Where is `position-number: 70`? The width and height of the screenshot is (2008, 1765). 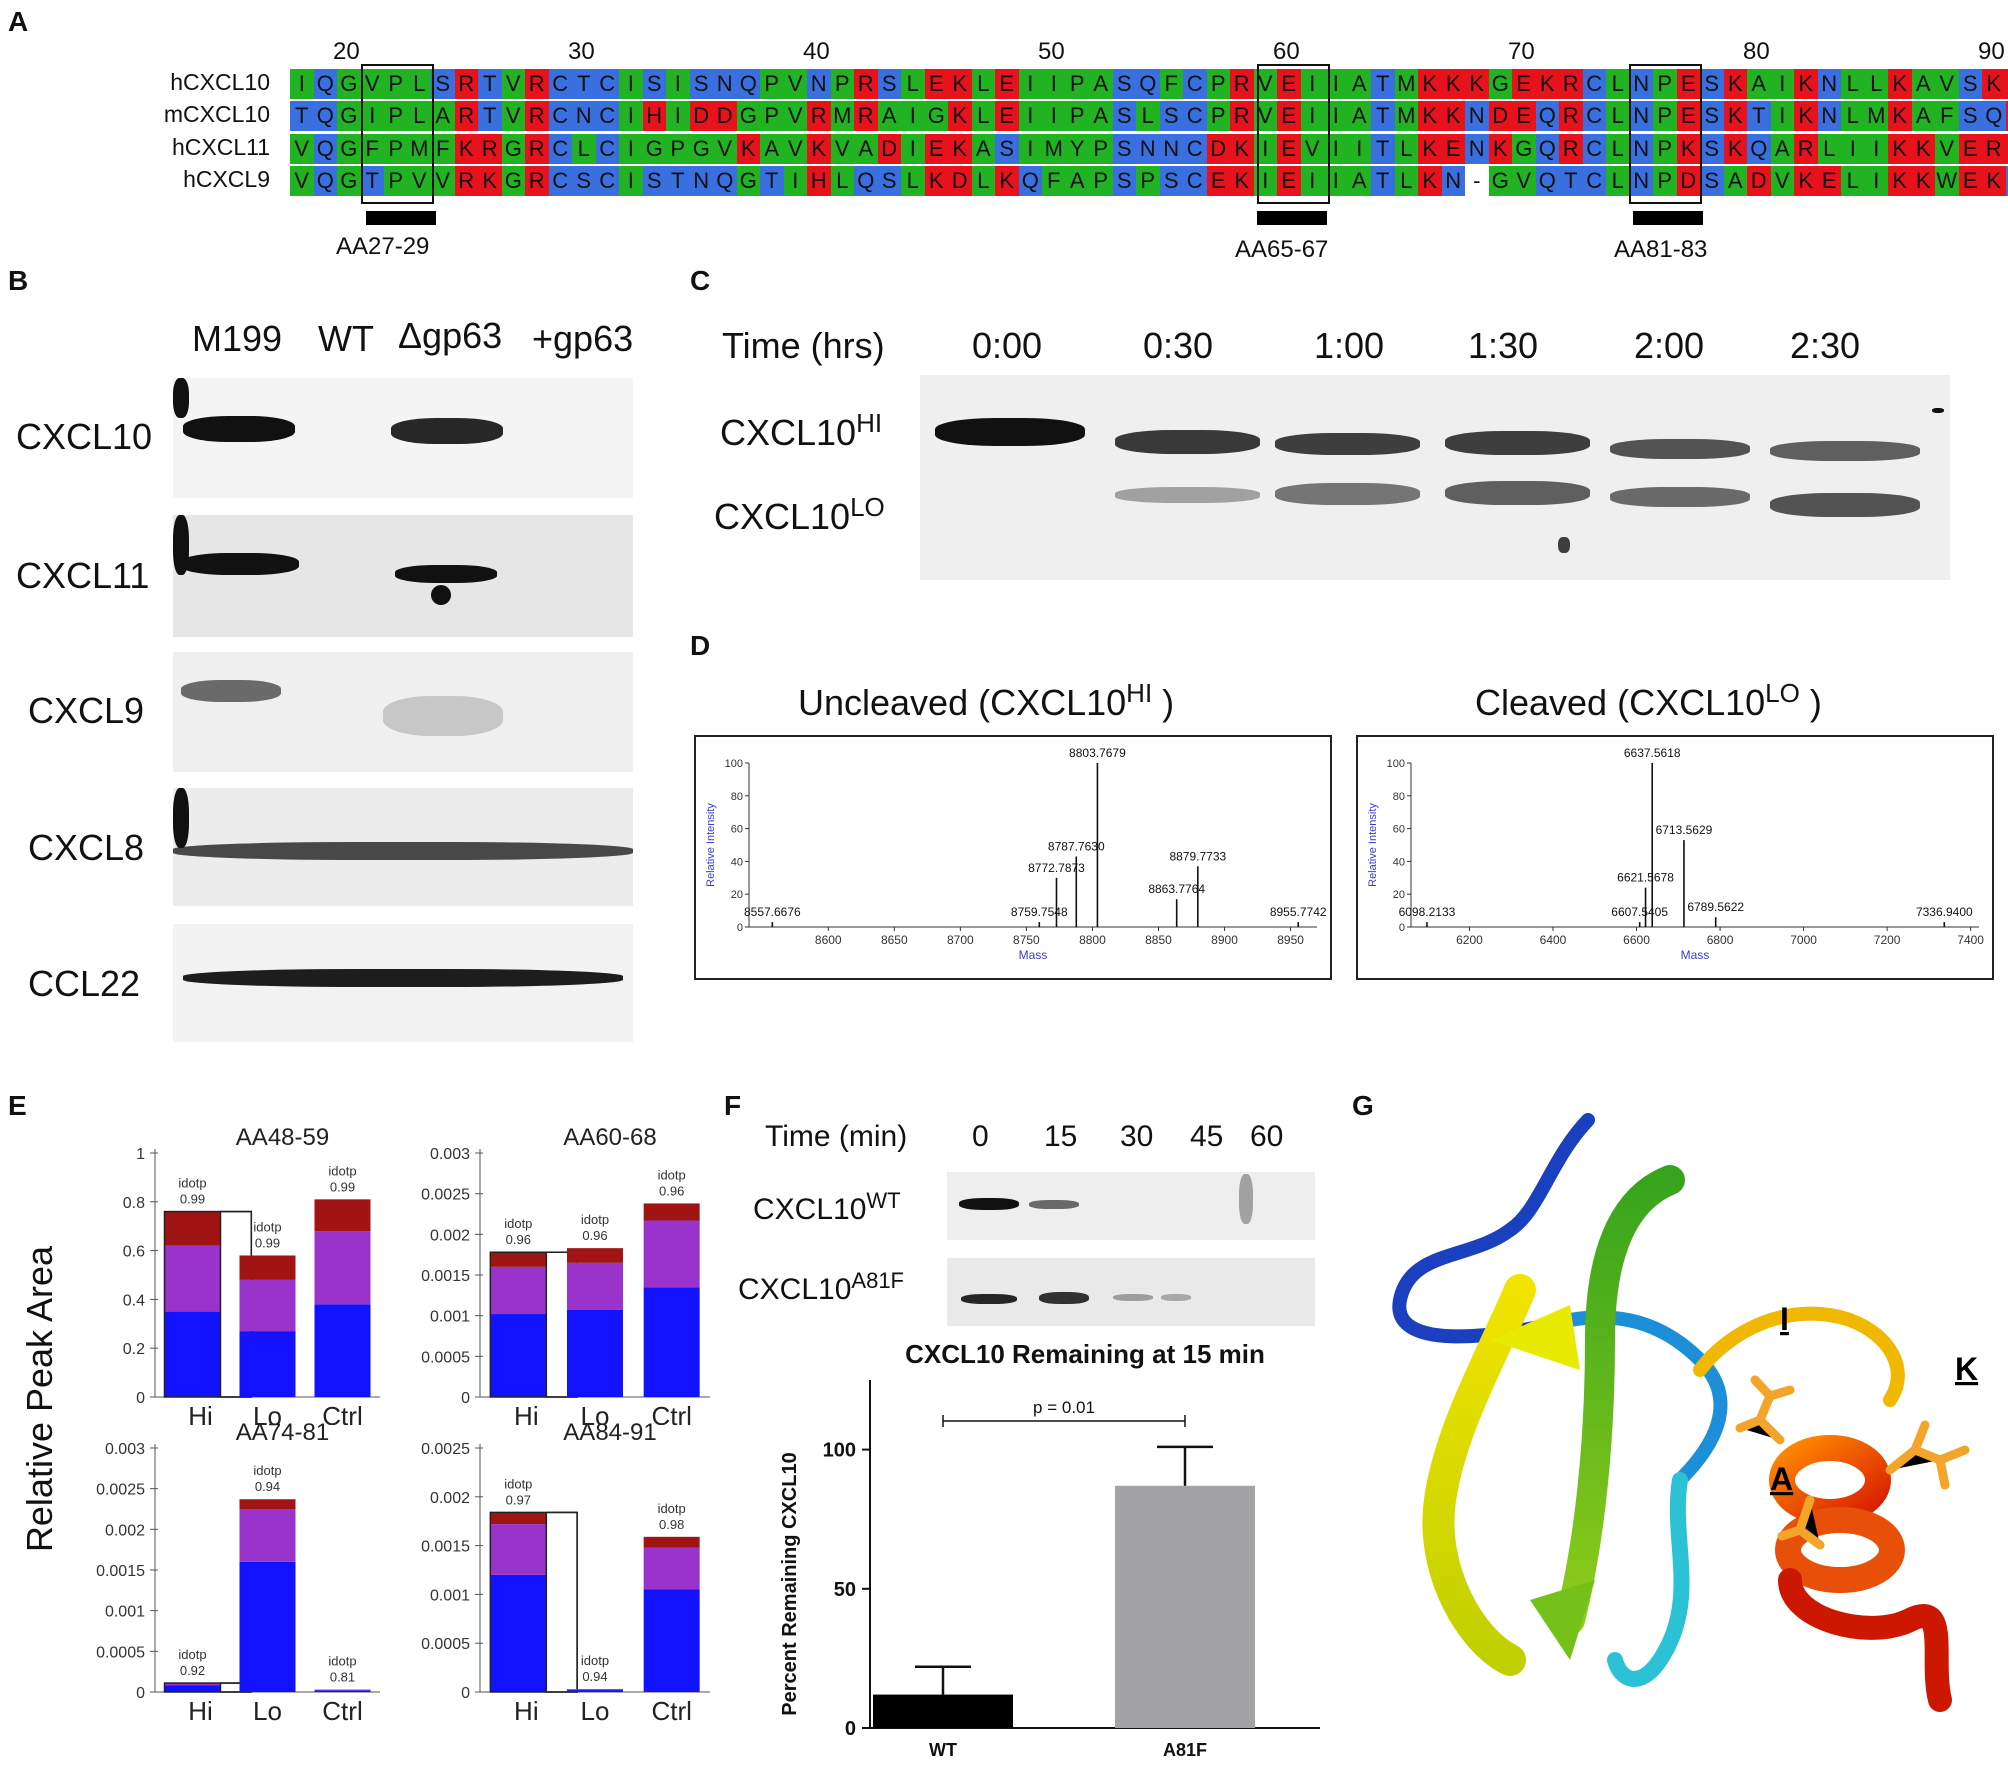 position-number: 70 is located at coordinates (1521, 51).